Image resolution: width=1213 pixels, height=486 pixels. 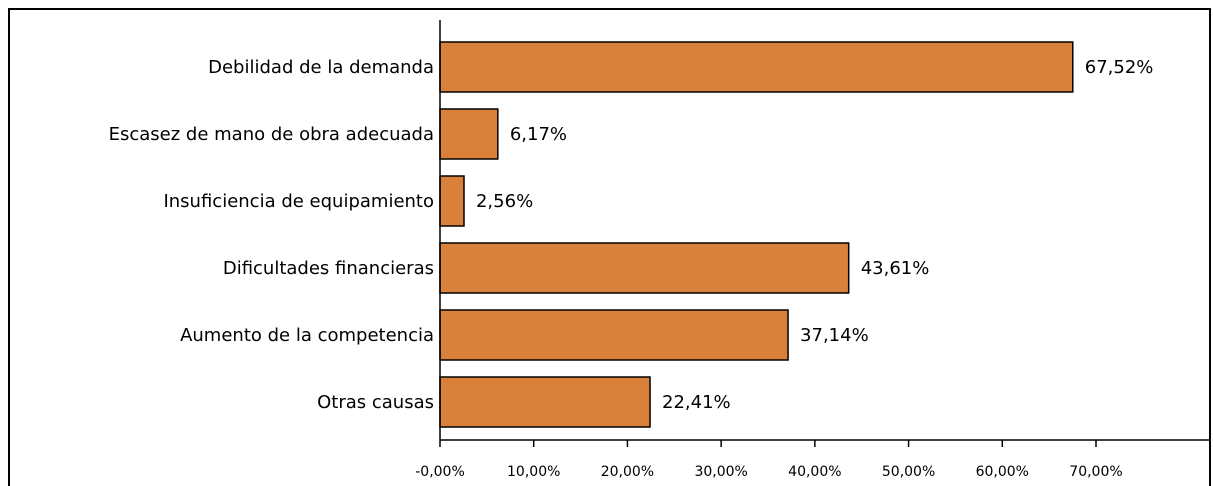 What do you see at coordinates (1119, 67) in the screenshot?
I see `value-label: 67,52%` at bounding box center [1119, 67].